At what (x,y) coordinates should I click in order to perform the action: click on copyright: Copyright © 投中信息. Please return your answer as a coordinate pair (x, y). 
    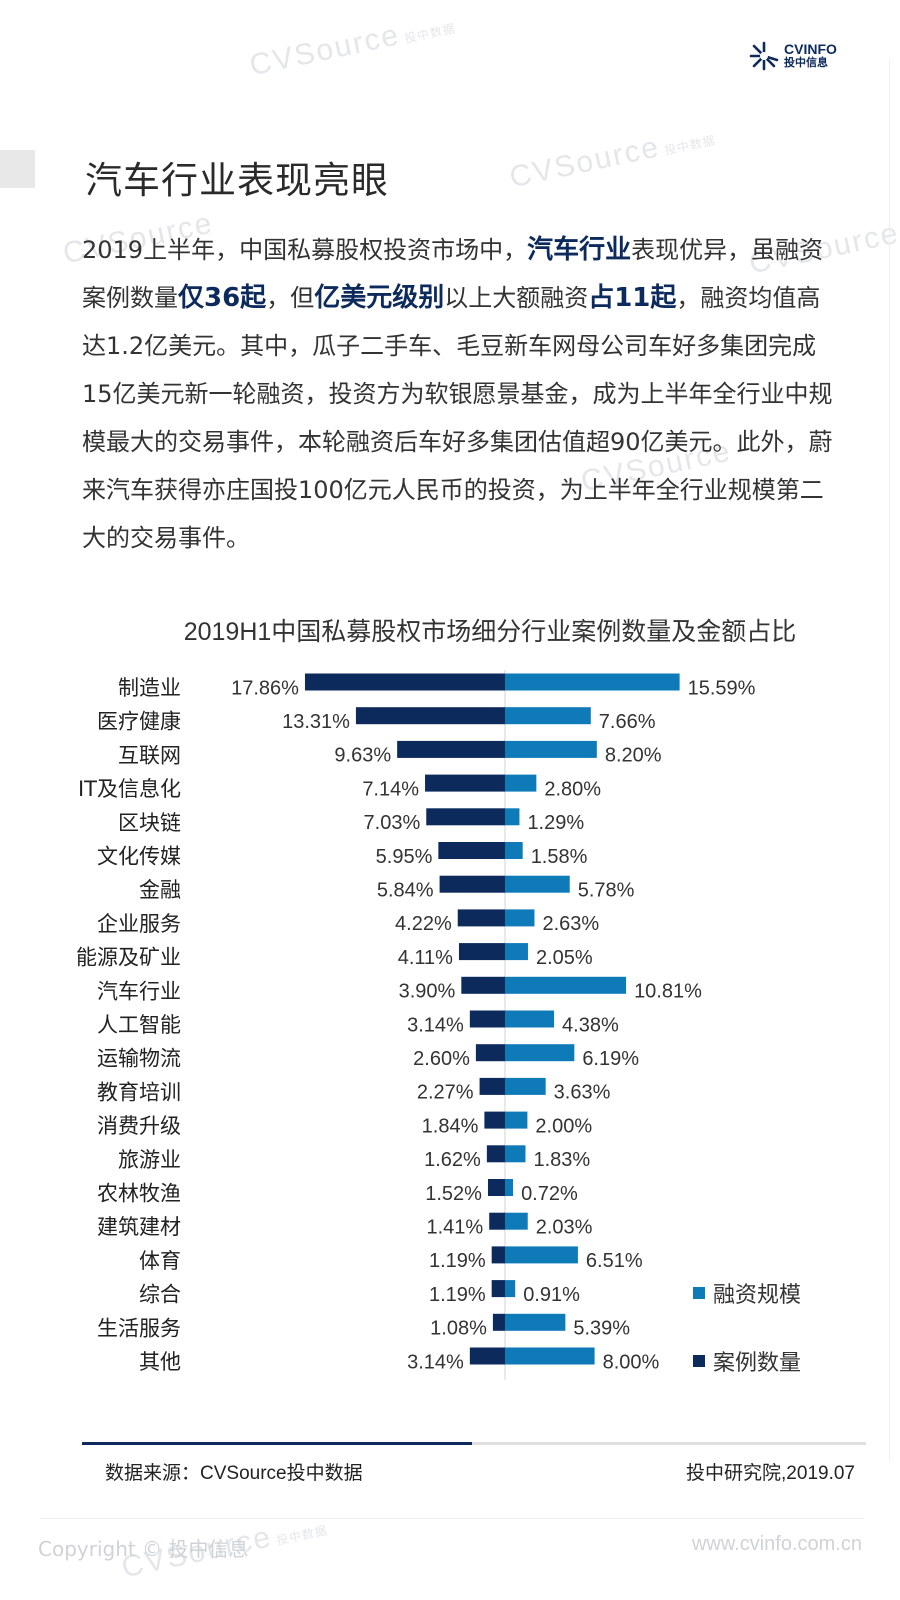
    Looking at the image, I should click on (143, 1549).